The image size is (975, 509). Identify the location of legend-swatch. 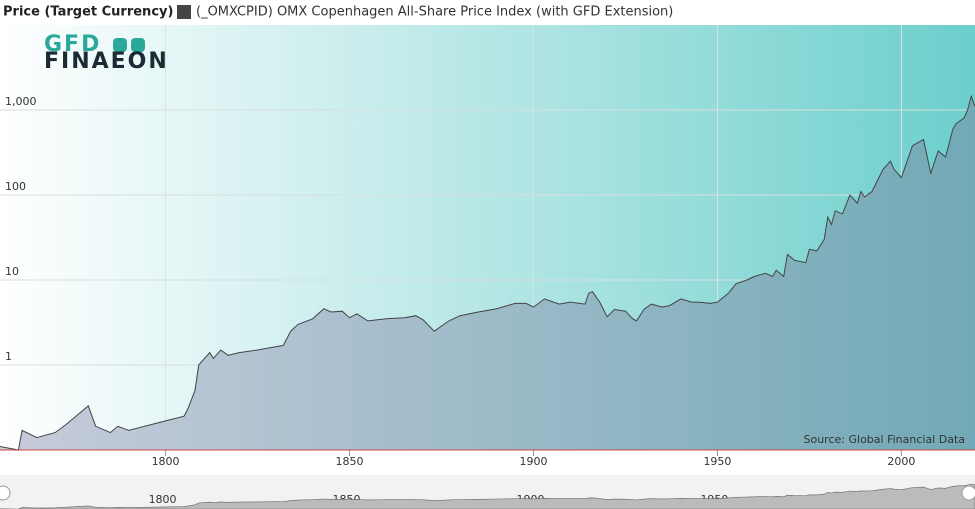
(184, 12).